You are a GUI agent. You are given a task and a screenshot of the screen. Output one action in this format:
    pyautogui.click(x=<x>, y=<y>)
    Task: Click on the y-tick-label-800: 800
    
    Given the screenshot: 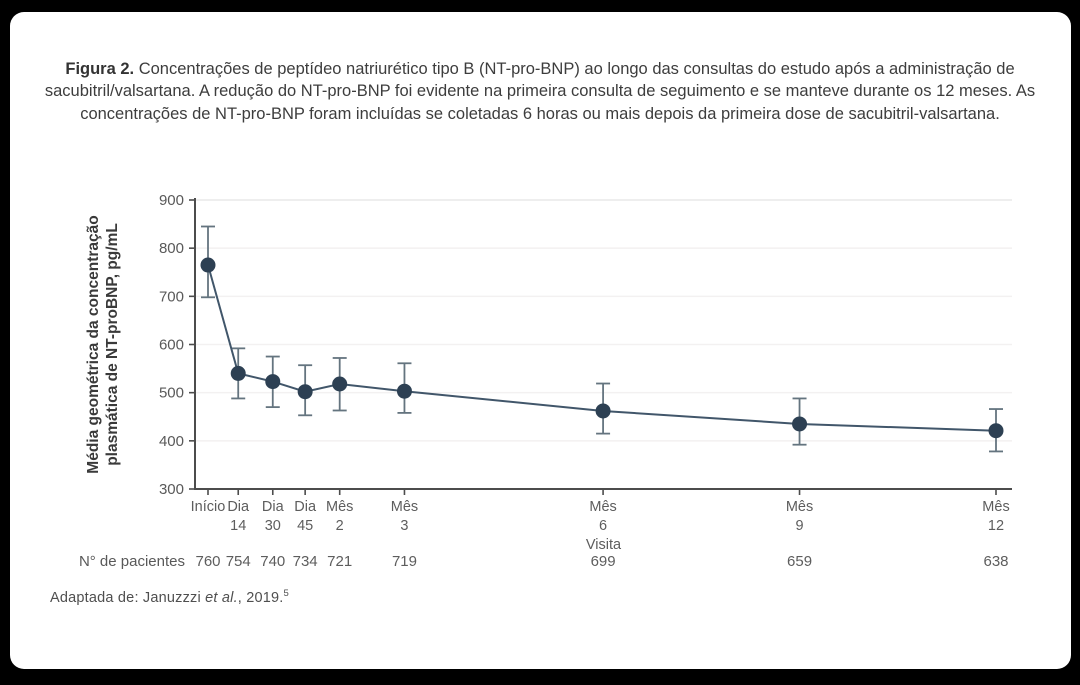 What is the action you would take?
    pyautogui.click(x=171, y=248)
    